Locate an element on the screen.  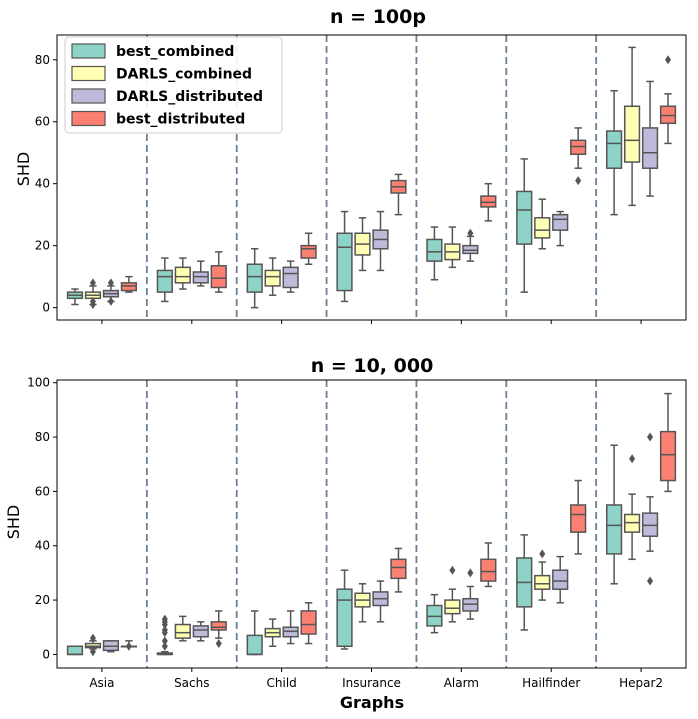
x-tick-label: Hepar2 is located at coordinates (641, 683).